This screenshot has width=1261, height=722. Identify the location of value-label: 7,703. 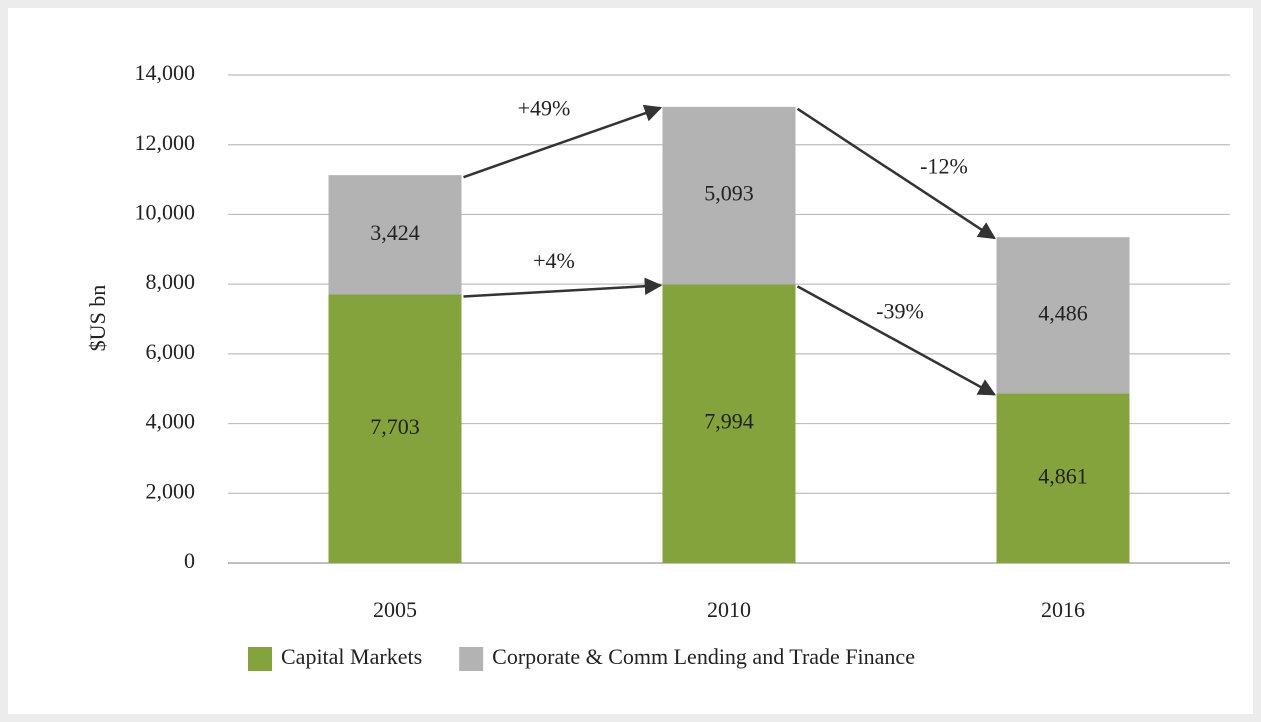
(395, 426).